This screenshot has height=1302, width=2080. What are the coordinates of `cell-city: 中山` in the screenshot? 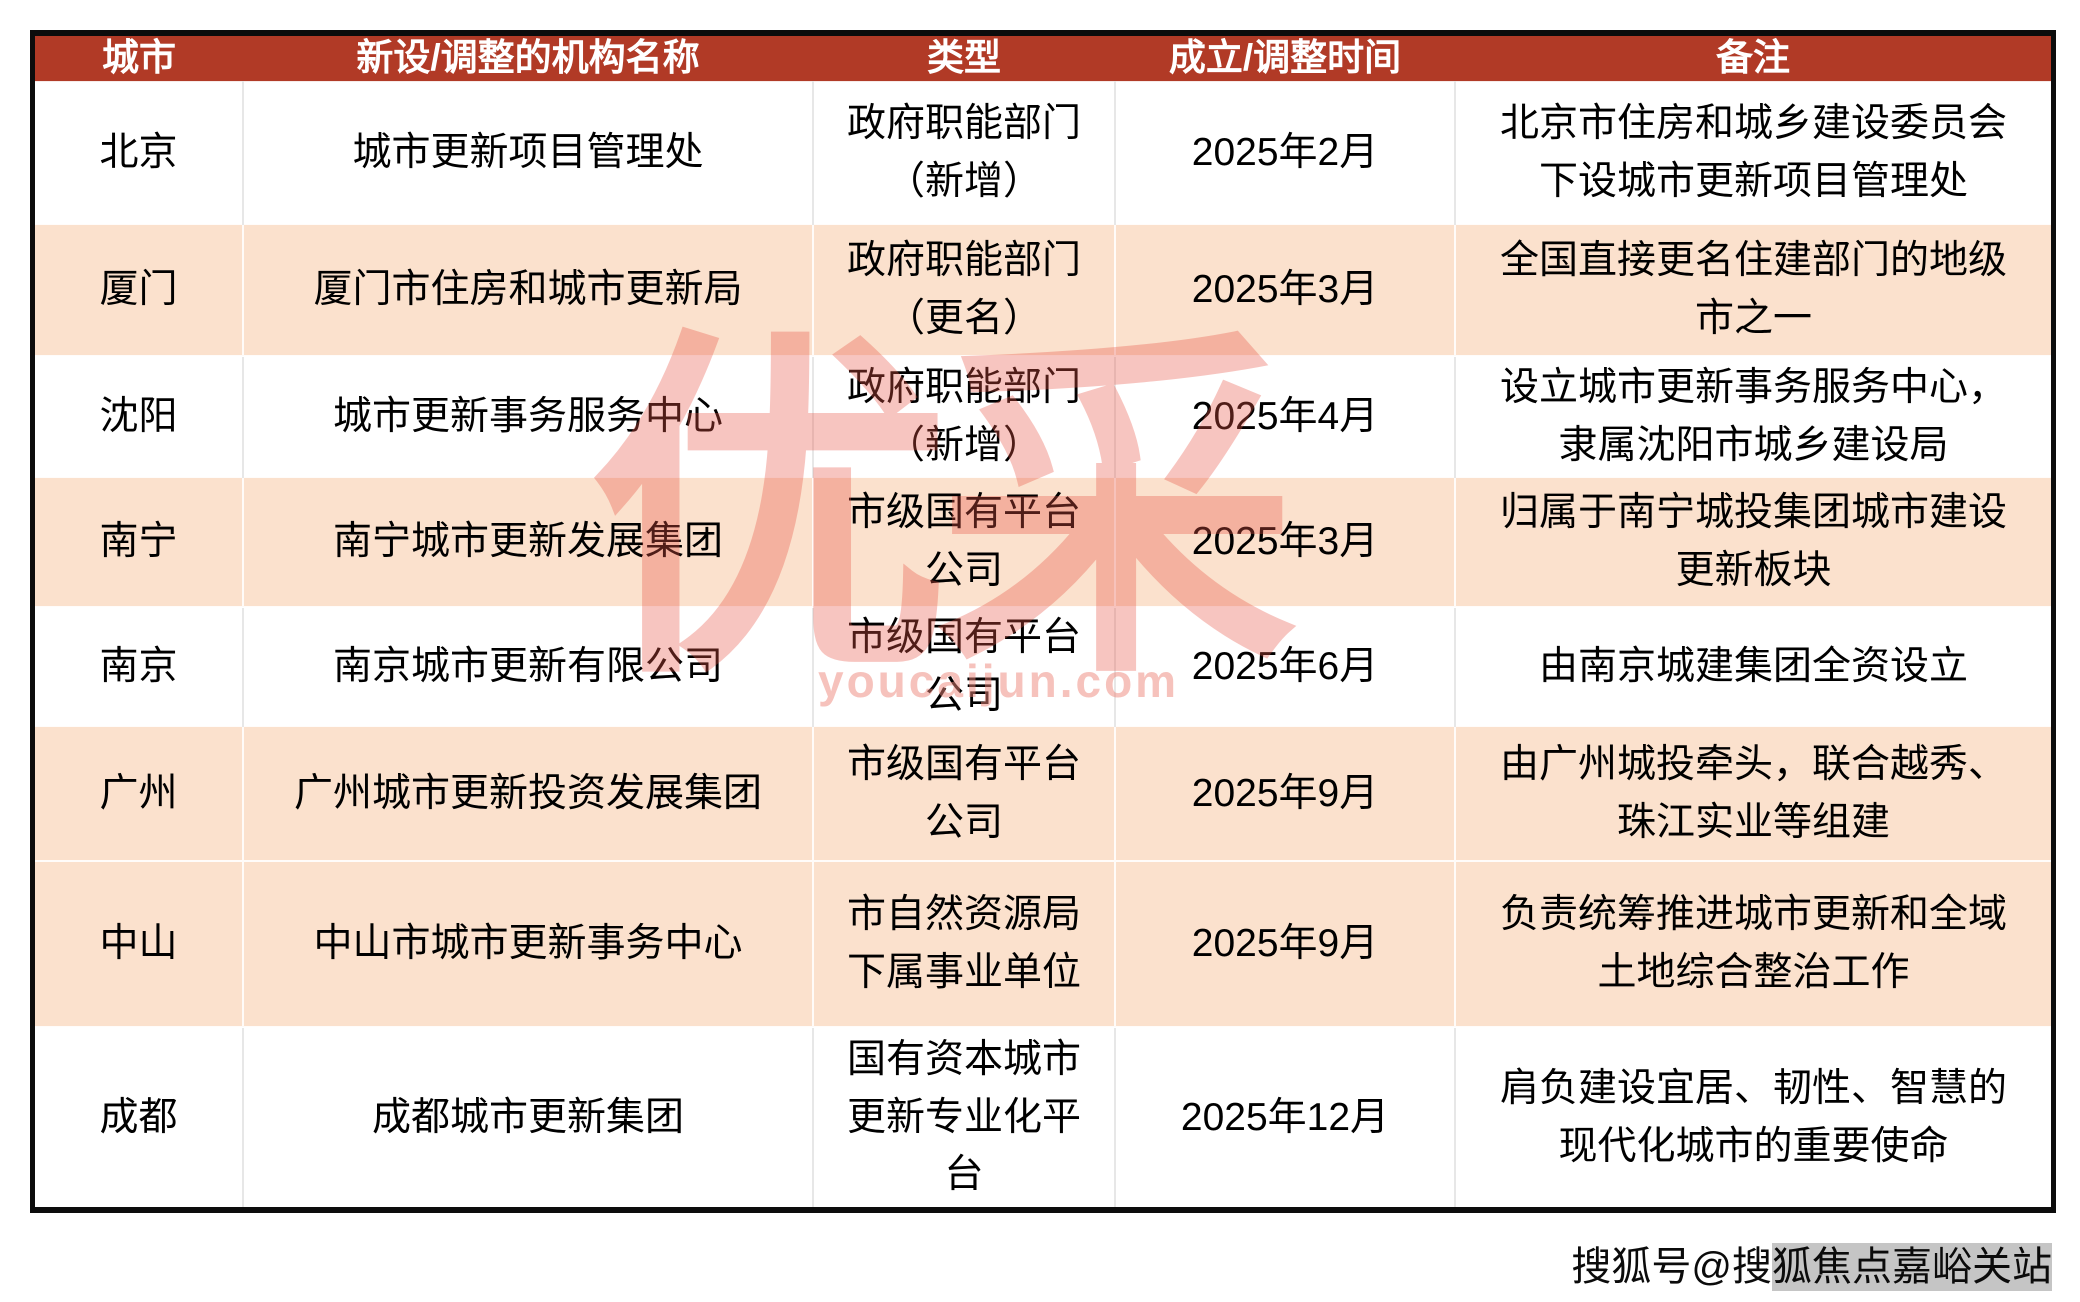 It's located at (139, 943).